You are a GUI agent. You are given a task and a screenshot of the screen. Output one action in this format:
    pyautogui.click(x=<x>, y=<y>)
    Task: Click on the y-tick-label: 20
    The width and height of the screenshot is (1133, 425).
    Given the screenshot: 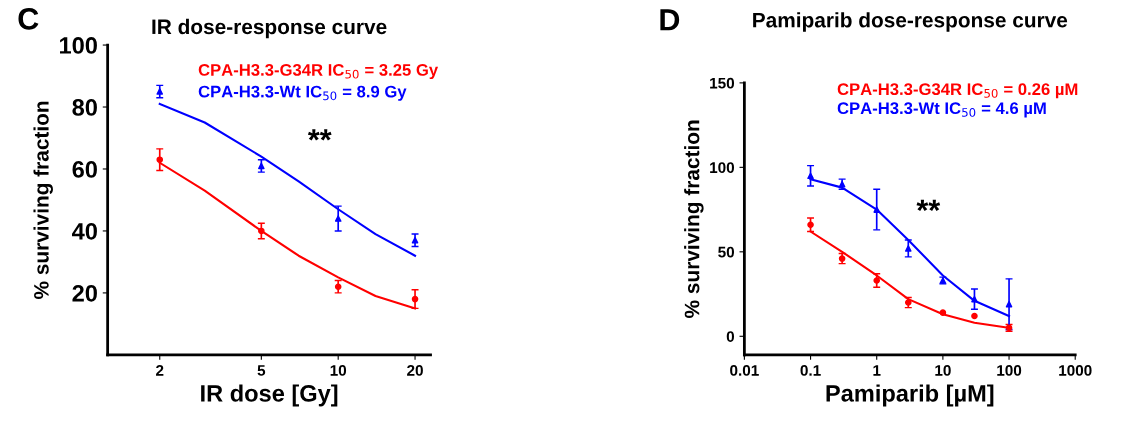 What is the action you would take?
    pyautogui.click(x=84, y=293)
    